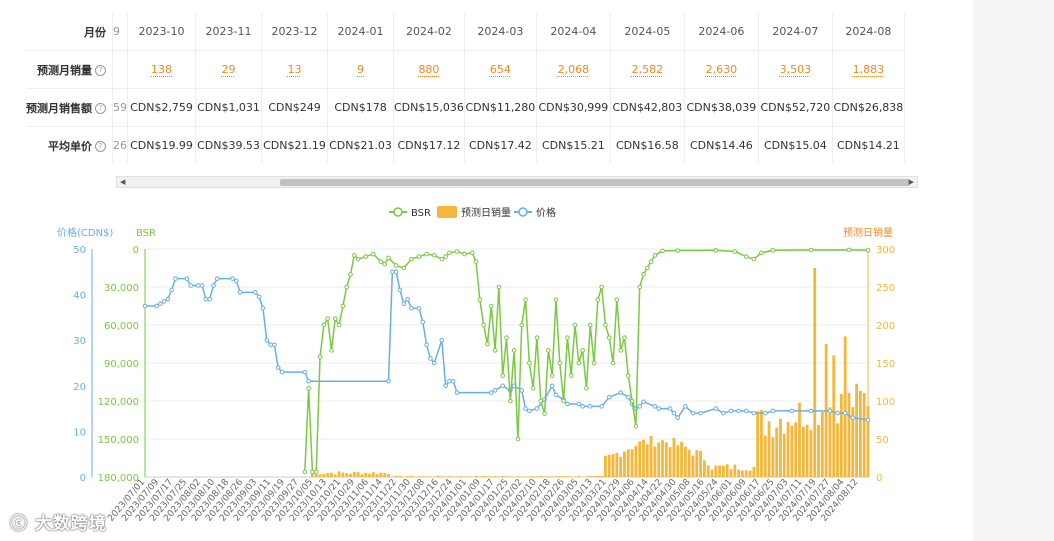  I want to click on sales-value: 1,883, so click(868, 69).